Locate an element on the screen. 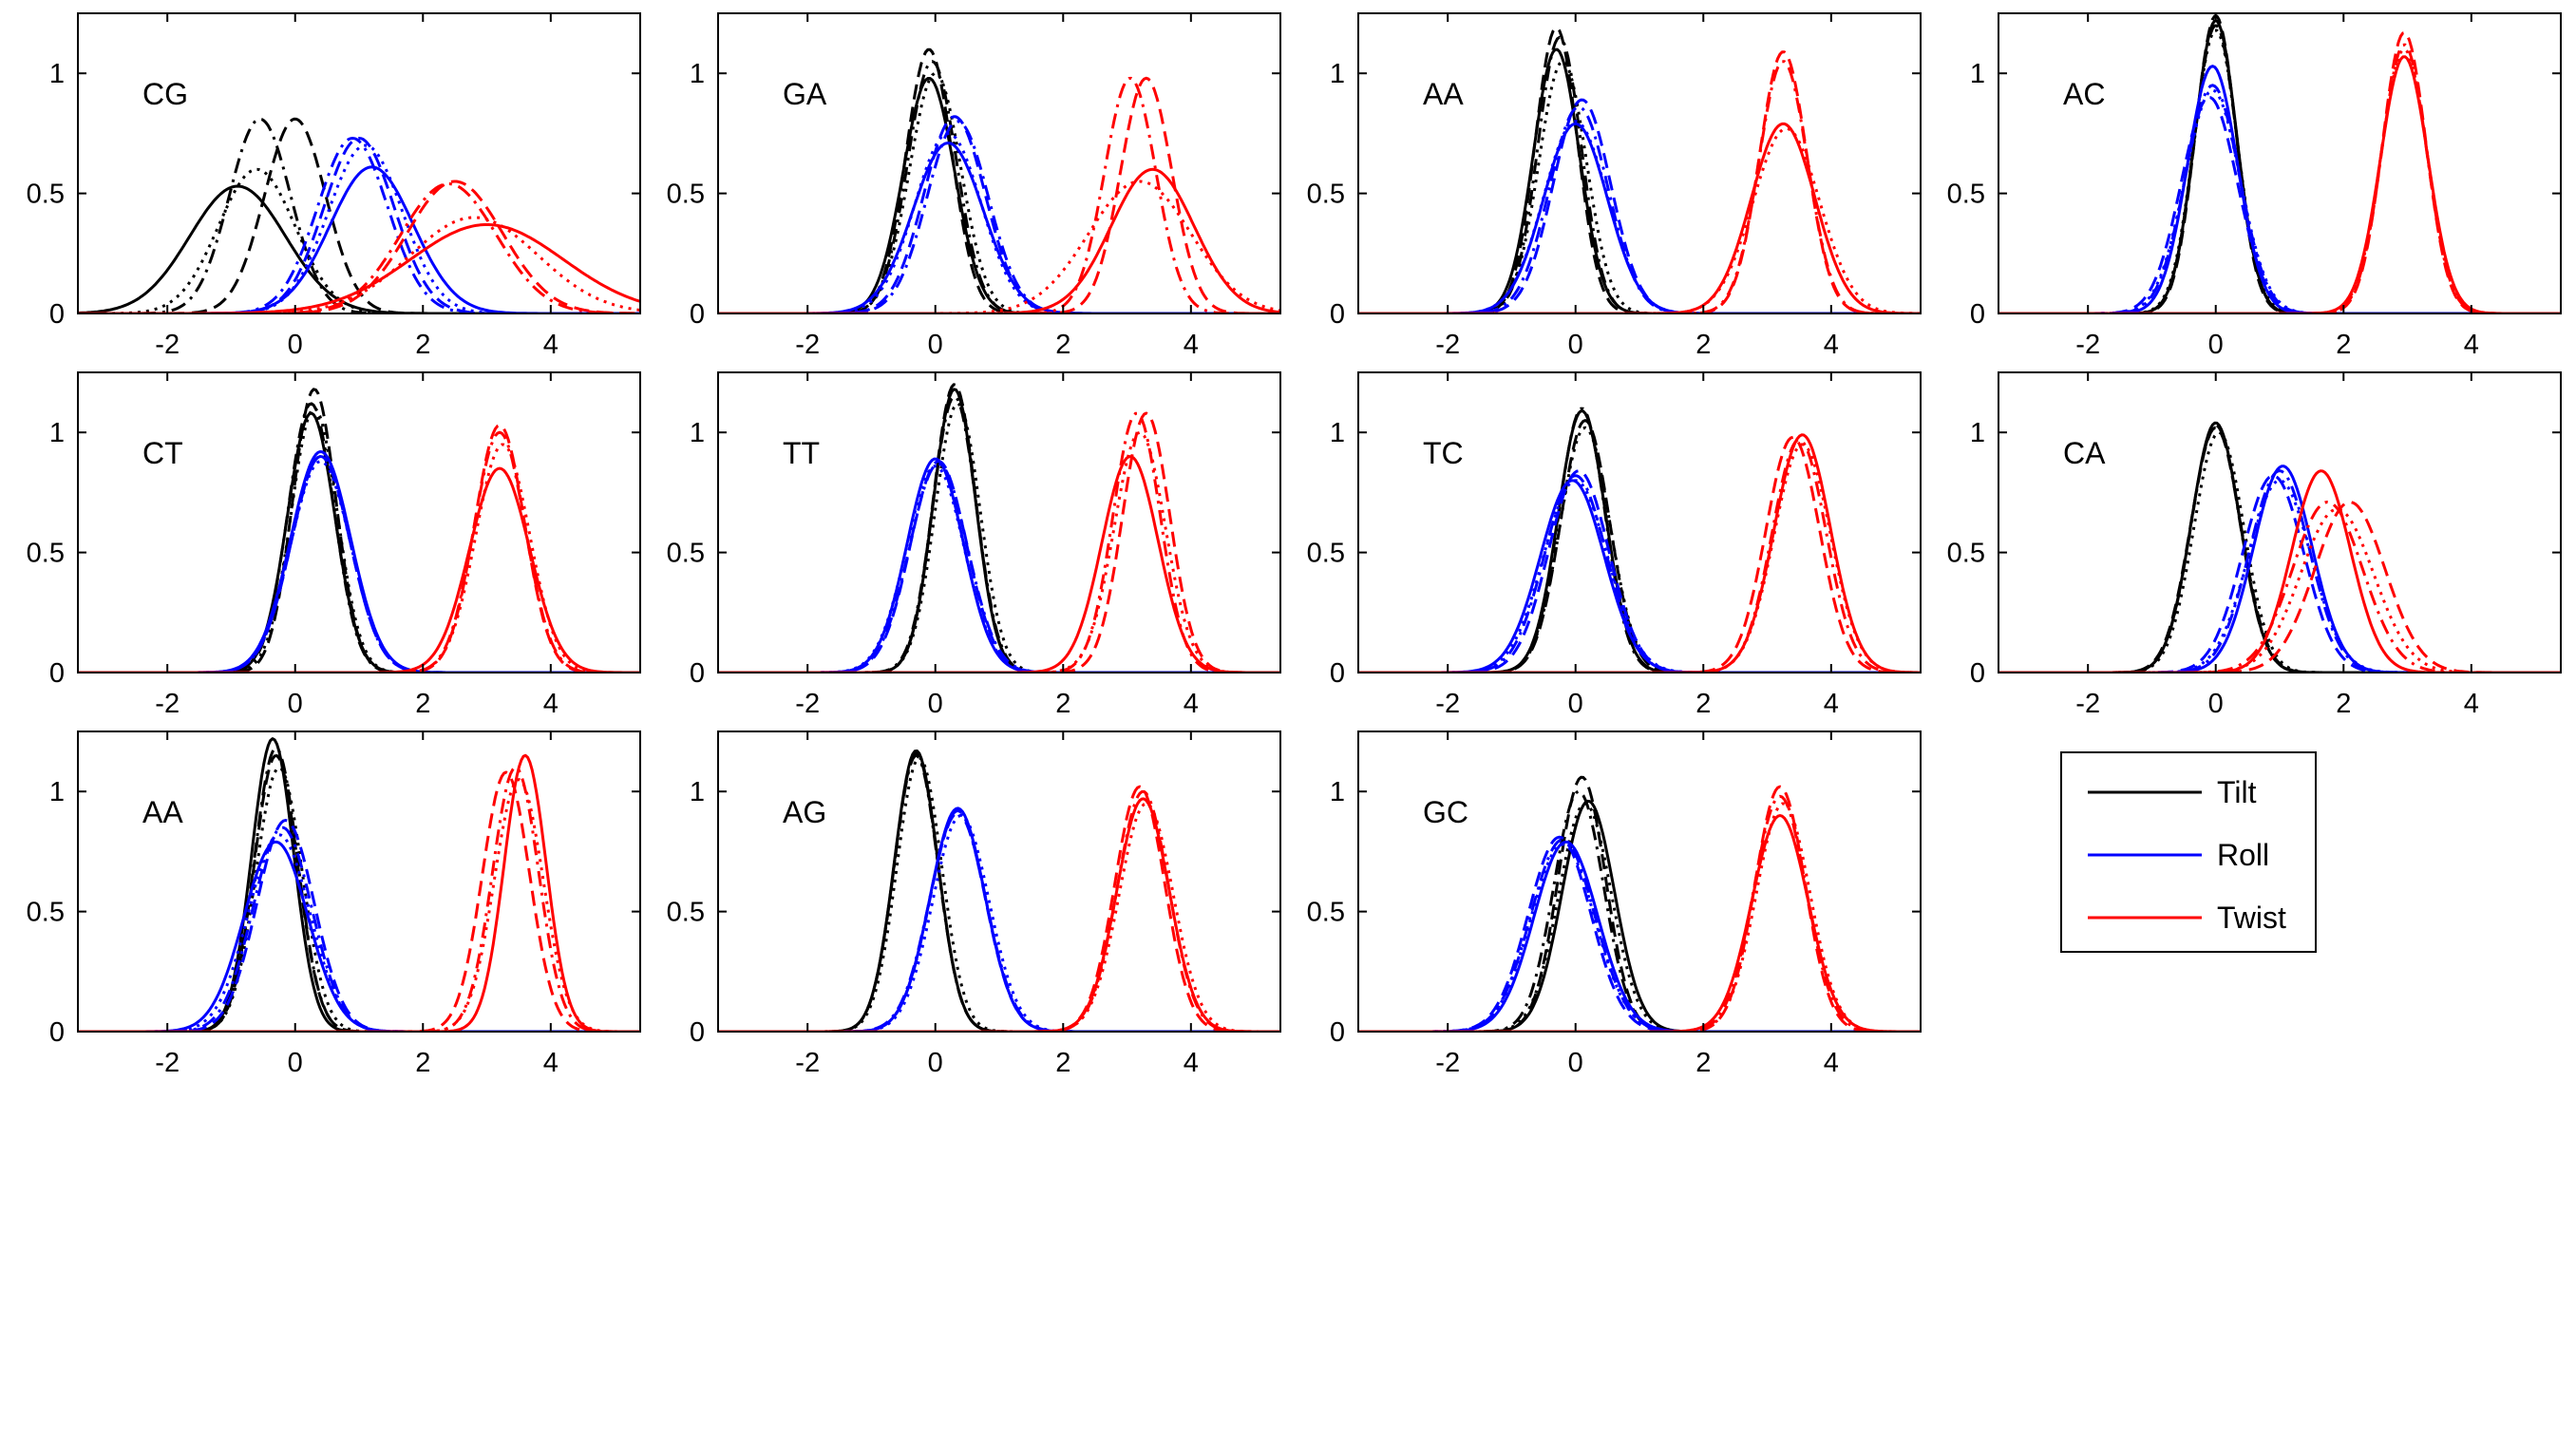 This screenshot has height=1442, width=2576. panel-aa-8: -2 0 2 4 0 0.5 1 AA is located at coordinates (334, 904).